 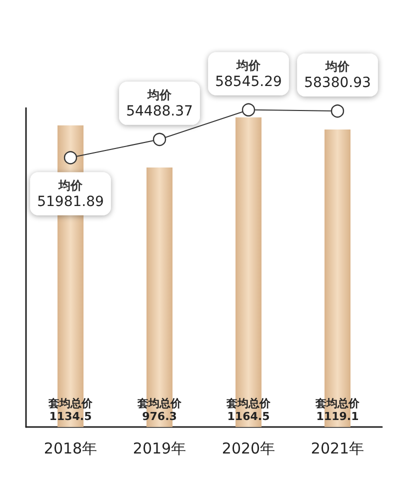 I want to click on data-label: 54488.37, so click(x=159, y=111).